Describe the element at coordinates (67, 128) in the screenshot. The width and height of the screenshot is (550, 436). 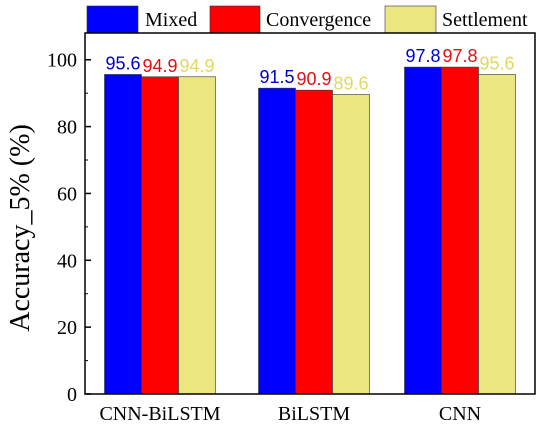
I see `y-tick-label: 80` at that location.